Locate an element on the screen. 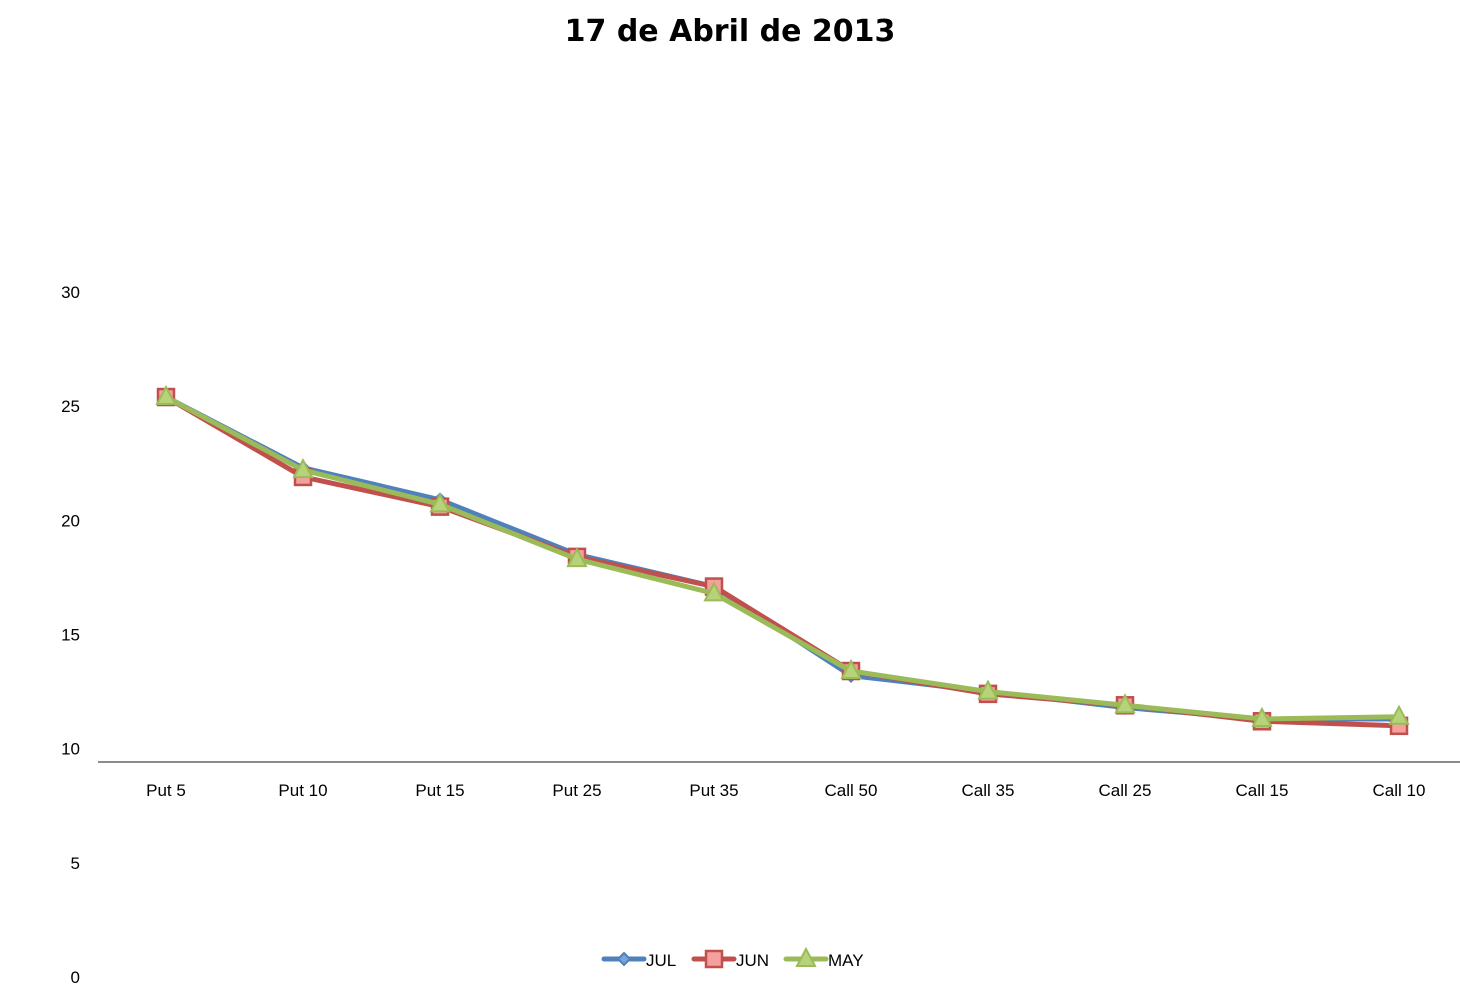  legend-item-jul: JUL is located at coordinates (638, 960).